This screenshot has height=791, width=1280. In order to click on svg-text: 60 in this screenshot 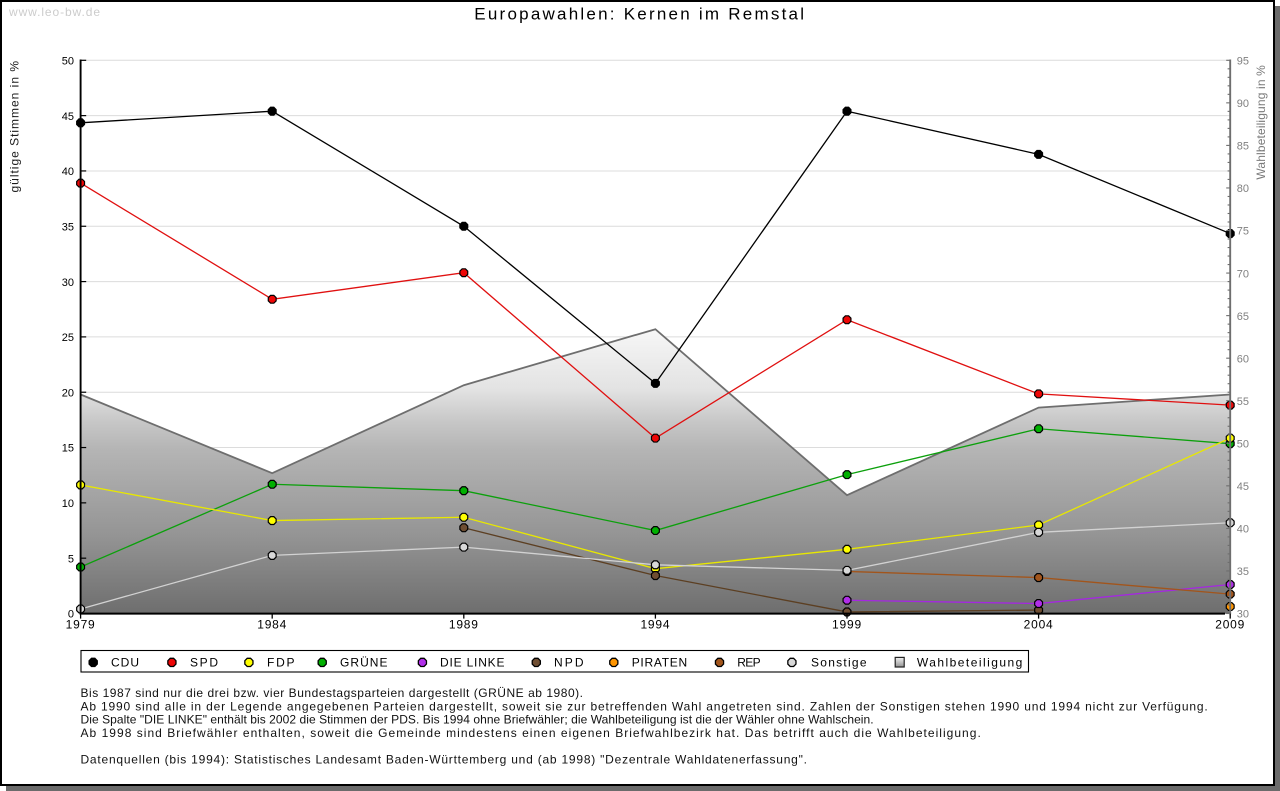, I will do `click(1243, 359)`.